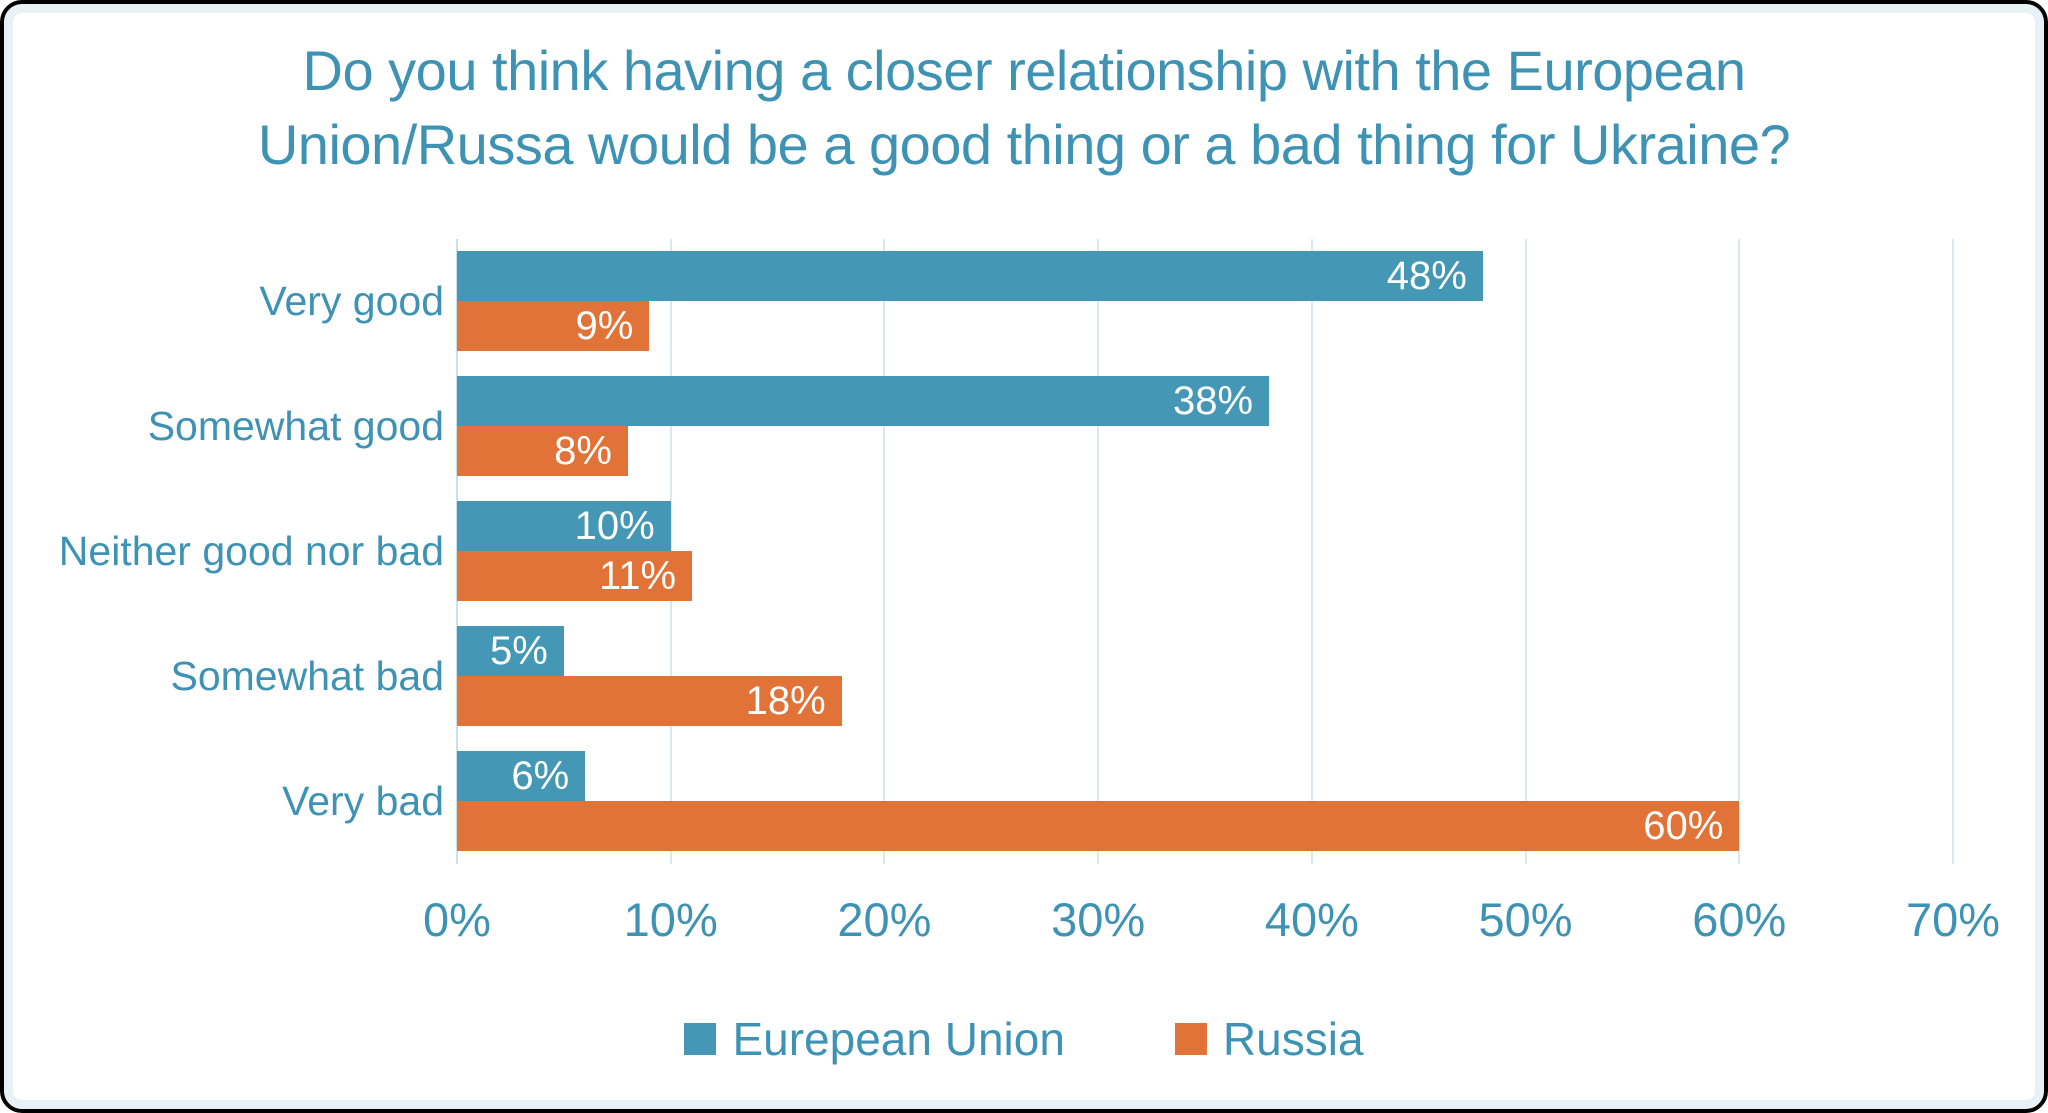 Image resolution: width=2048 pixels, height=1113 pixels. What do you see at coordinates (1311, 919) in the screenshot?
I see `x-tick-label-40%: 40%` at bounding box center [1311, 919].